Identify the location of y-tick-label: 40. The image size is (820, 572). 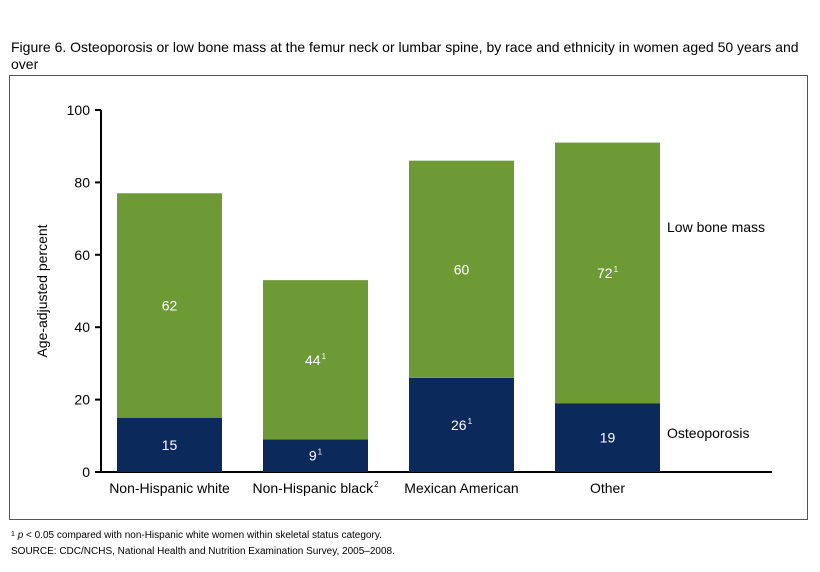
(82, 327).